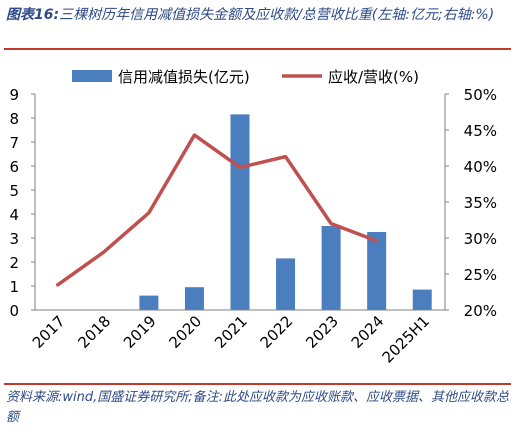  I want to click on left-tick-label: 7, so click(14, 143).